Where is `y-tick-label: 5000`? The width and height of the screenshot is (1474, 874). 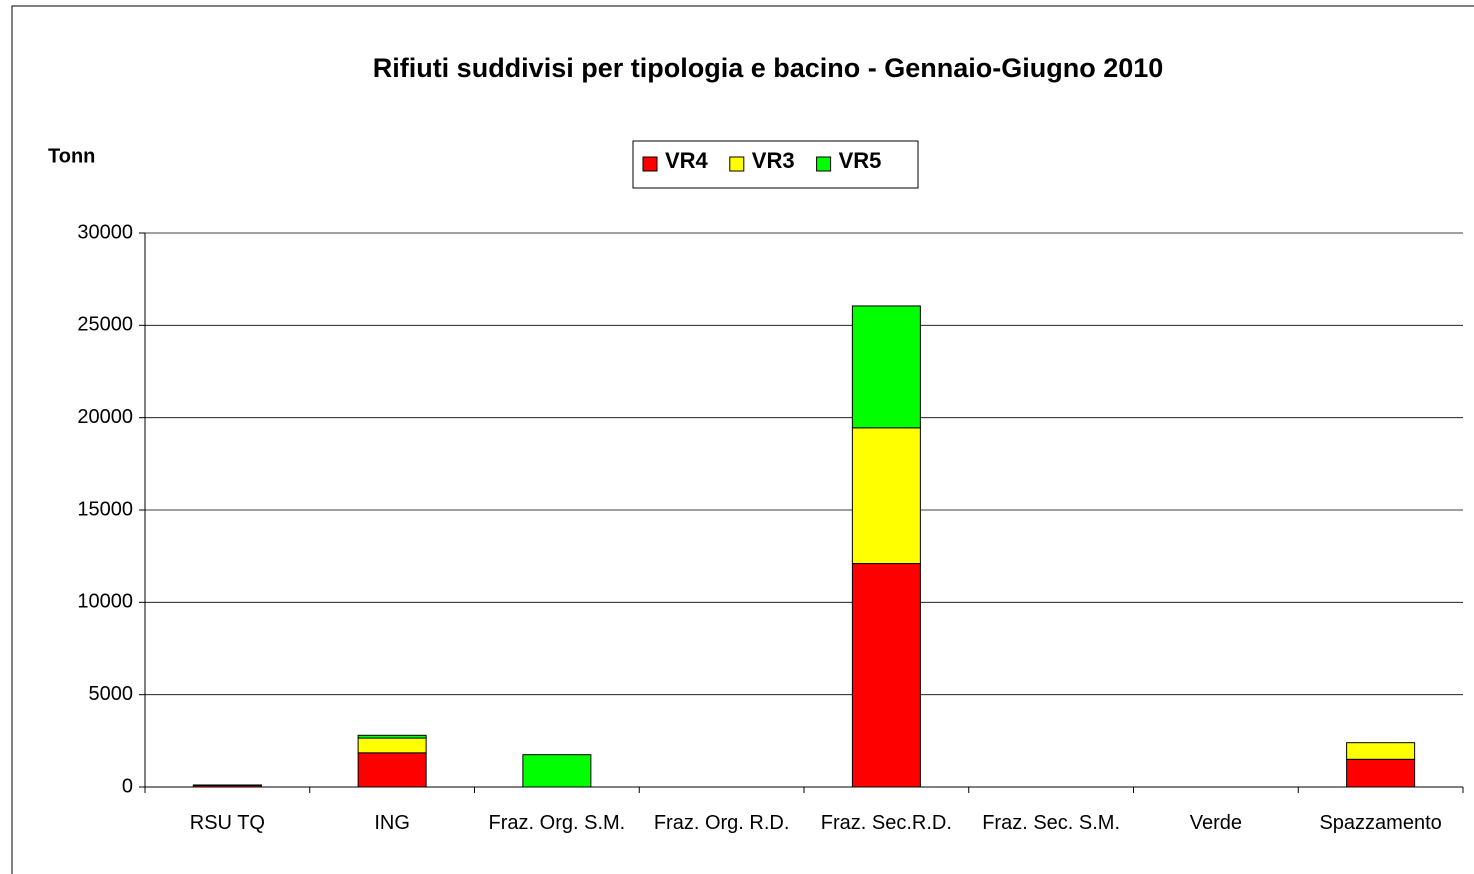 y-tick-label: 5000 is located at coordinates (111, 694).